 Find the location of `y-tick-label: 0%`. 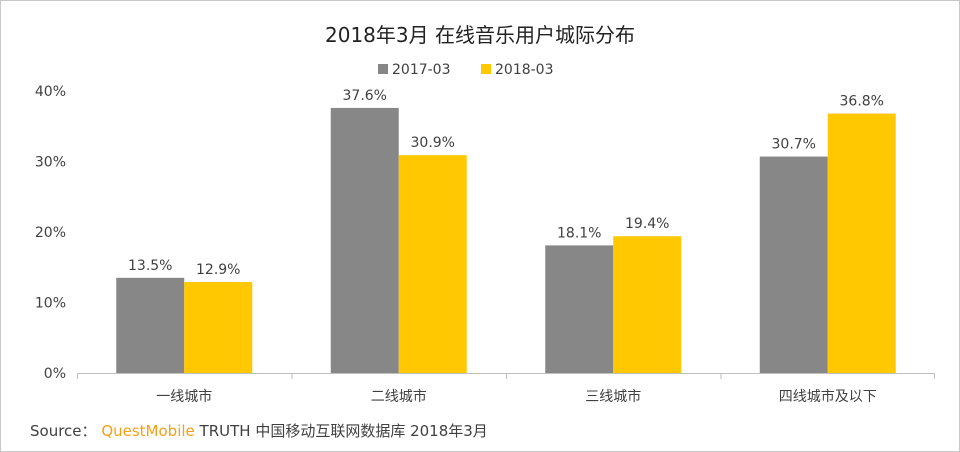

y-tick-label: 0% is located at coordinates (55, 374).